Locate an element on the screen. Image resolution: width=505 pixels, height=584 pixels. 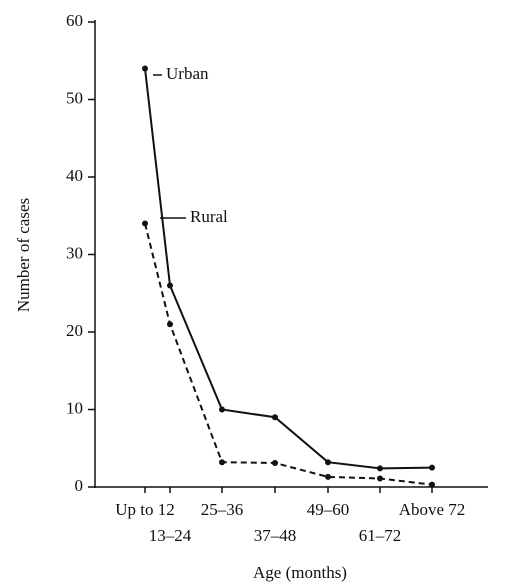
y-tick-label: 60 is located at coordinates (74, 20).